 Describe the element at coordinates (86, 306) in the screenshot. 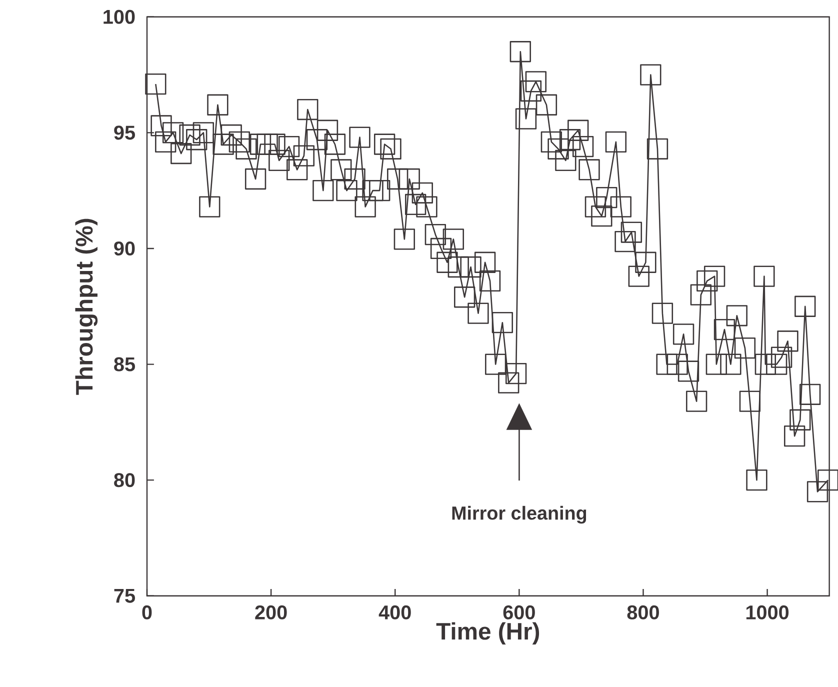

I see `y-axis-title: Throughput (%)` at that location.